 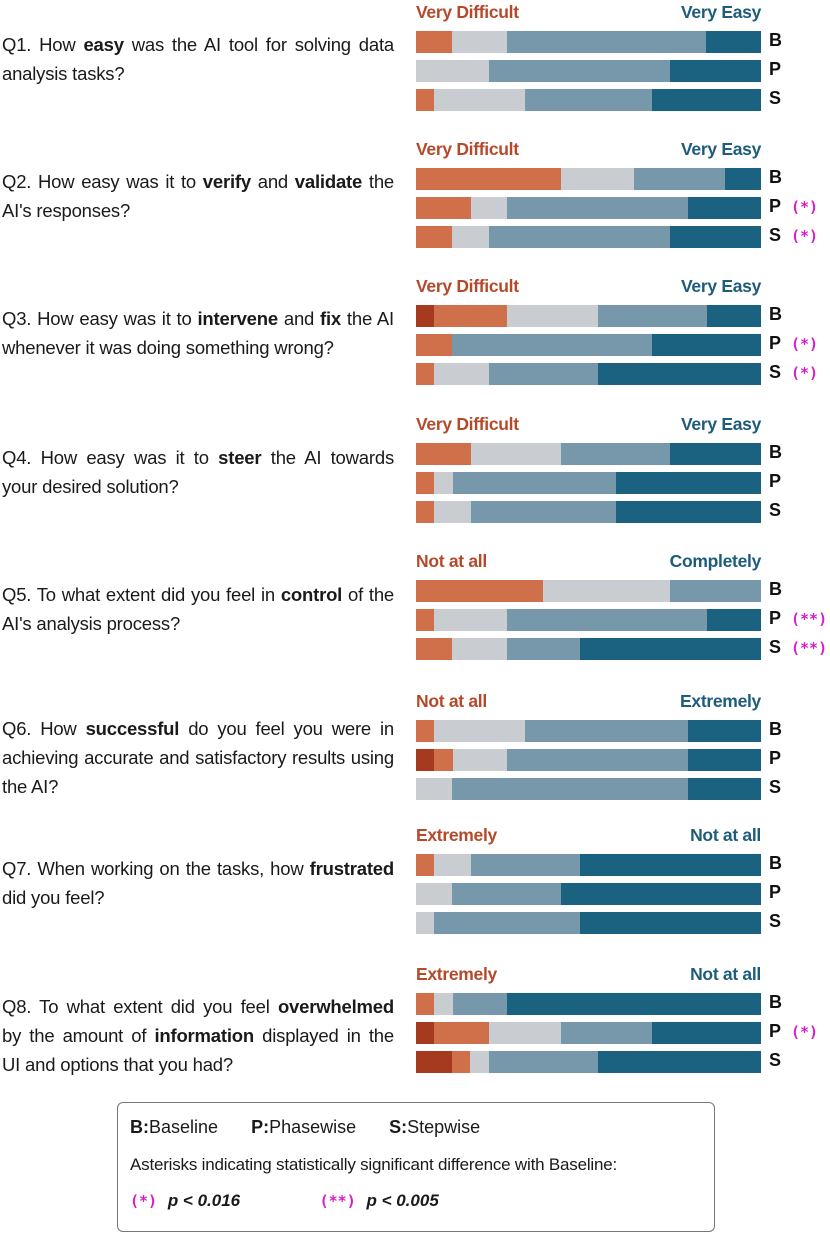 What do you see at coordinates (588, 316) in the screenshot?
I see `stacked-bar-q3-b` at bounding box center [588, 316].